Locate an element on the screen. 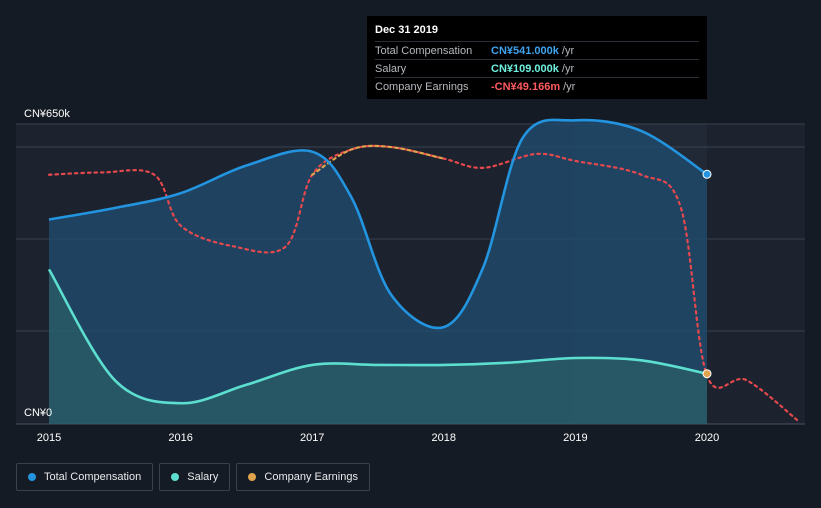 This screenshot has height=508, width=821. legend-label: Company Earnings is located at coordinates (311, 477).